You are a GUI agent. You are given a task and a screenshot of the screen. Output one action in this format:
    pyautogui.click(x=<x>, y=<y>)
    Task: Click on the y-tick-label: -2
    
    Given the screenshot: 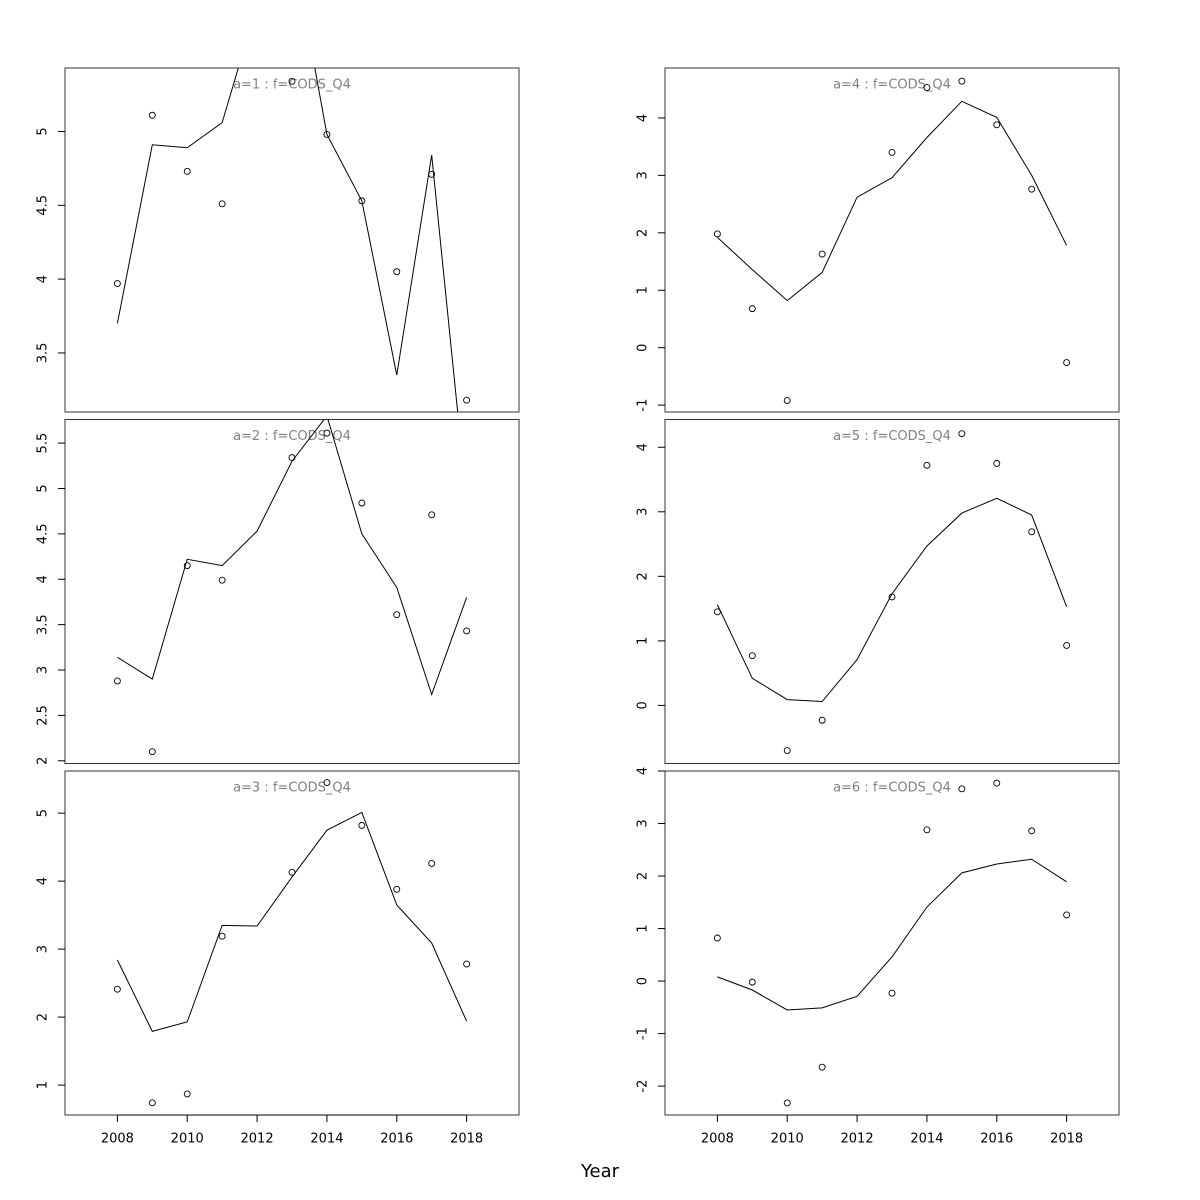 What is the action you would take?
    pyautogui.click(x=643, y=1086)
    